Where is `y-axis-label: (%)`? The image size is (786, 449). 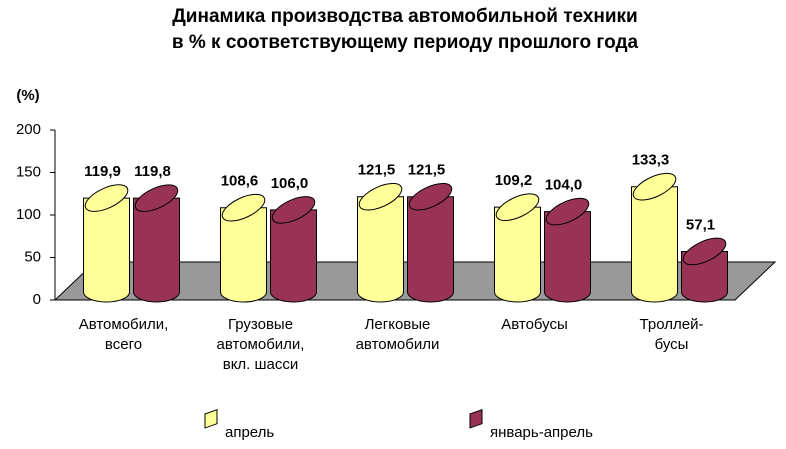
y-axis-label: (%) is located at coordinates (27, 95).